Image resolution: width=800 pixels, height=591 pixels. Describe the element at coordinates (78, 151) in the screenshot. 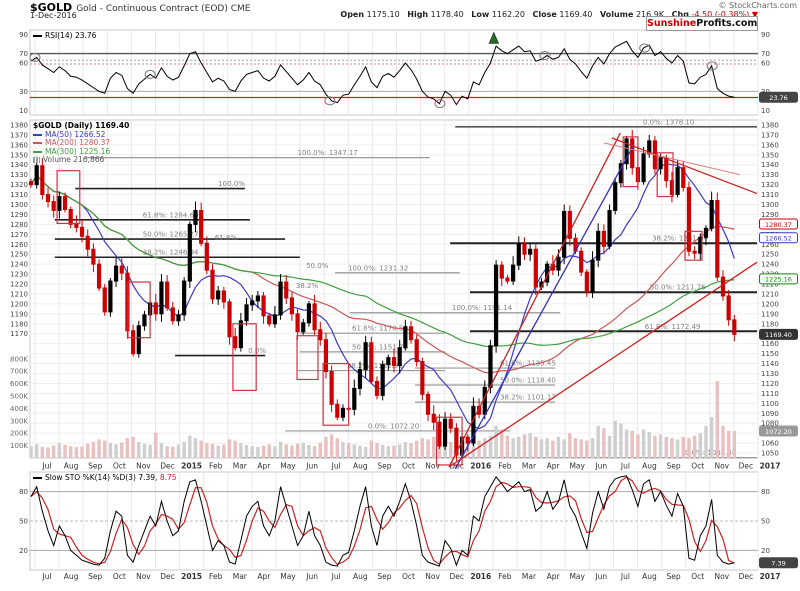

I see `ma300-legend: MA(300) 1225.16` at that location.